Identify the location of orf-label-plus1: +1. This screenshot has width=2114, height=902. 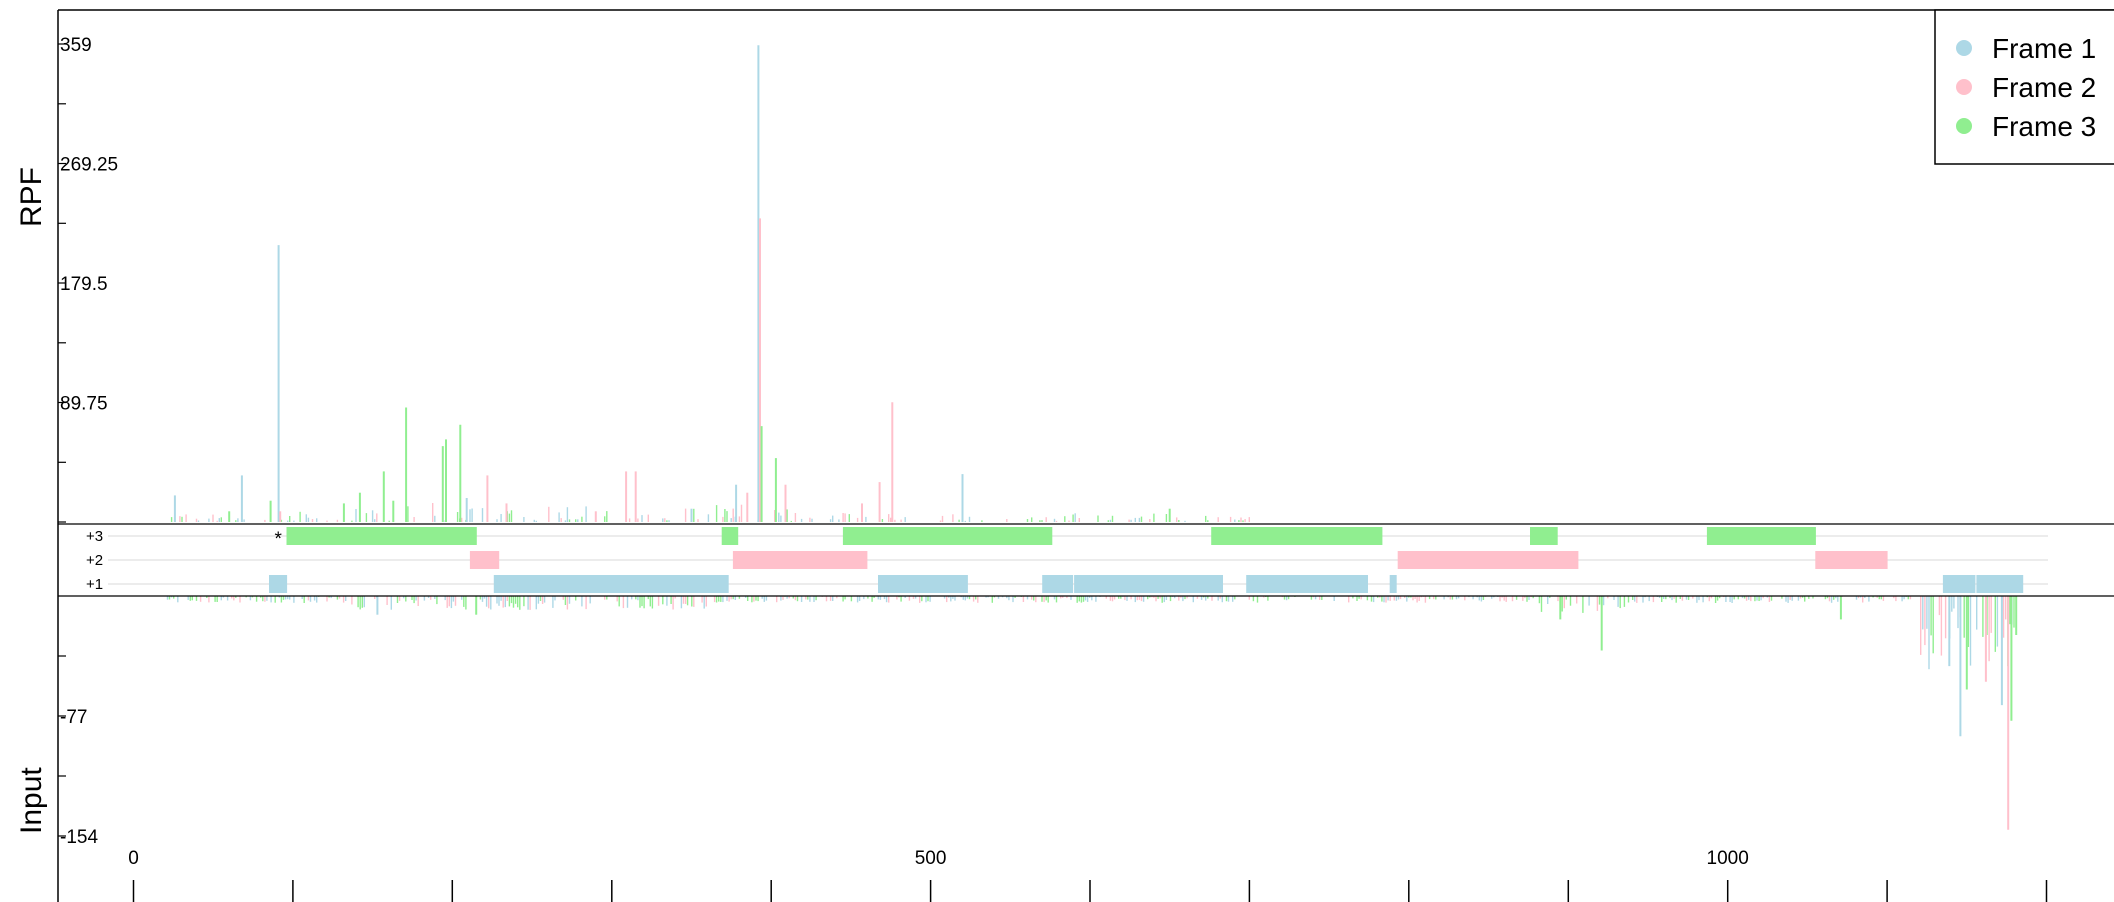
(94, 584).